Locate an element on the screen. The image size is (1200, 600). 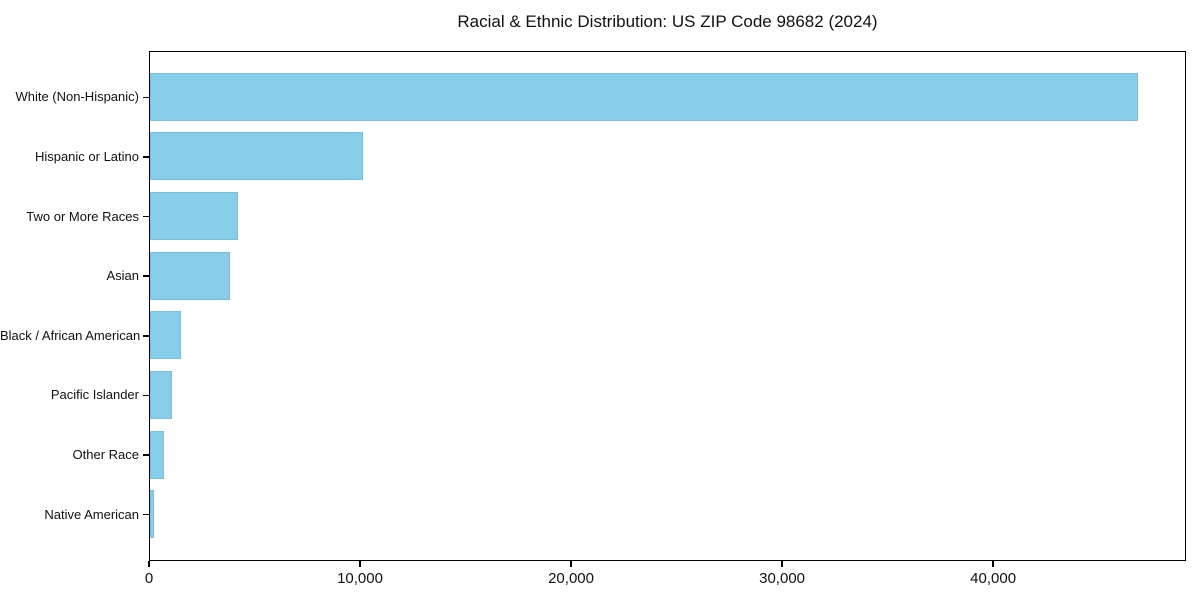
y-tick-label: Two or More Races is located at coordinates (82, 216).